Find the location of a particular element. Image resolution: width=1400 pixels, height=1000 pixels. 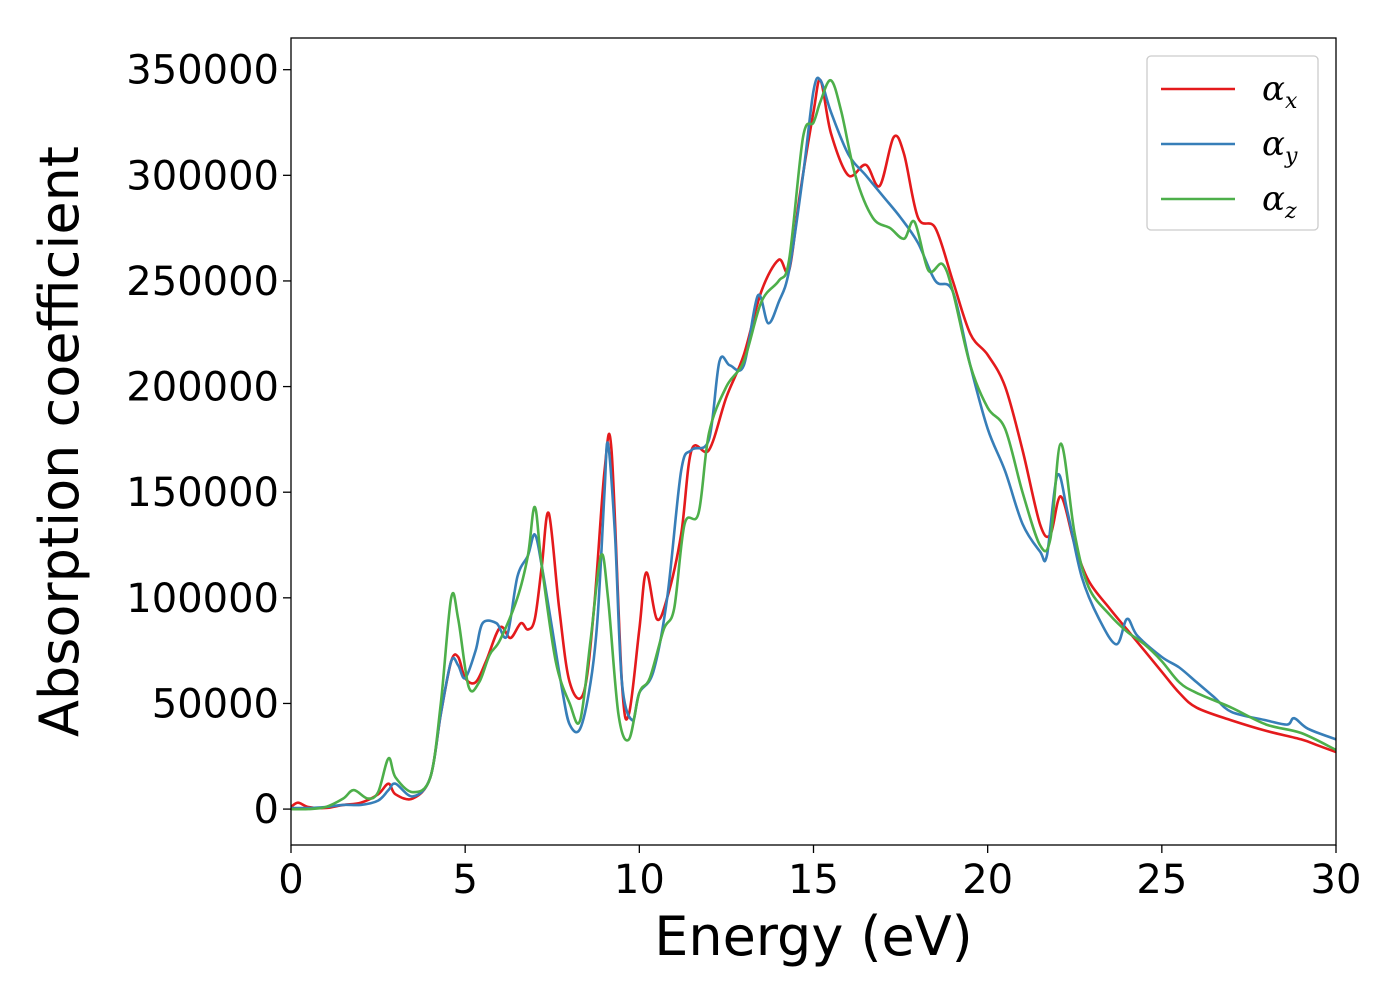

y-tick-label: 350000 is located at coordinates (202, 71).